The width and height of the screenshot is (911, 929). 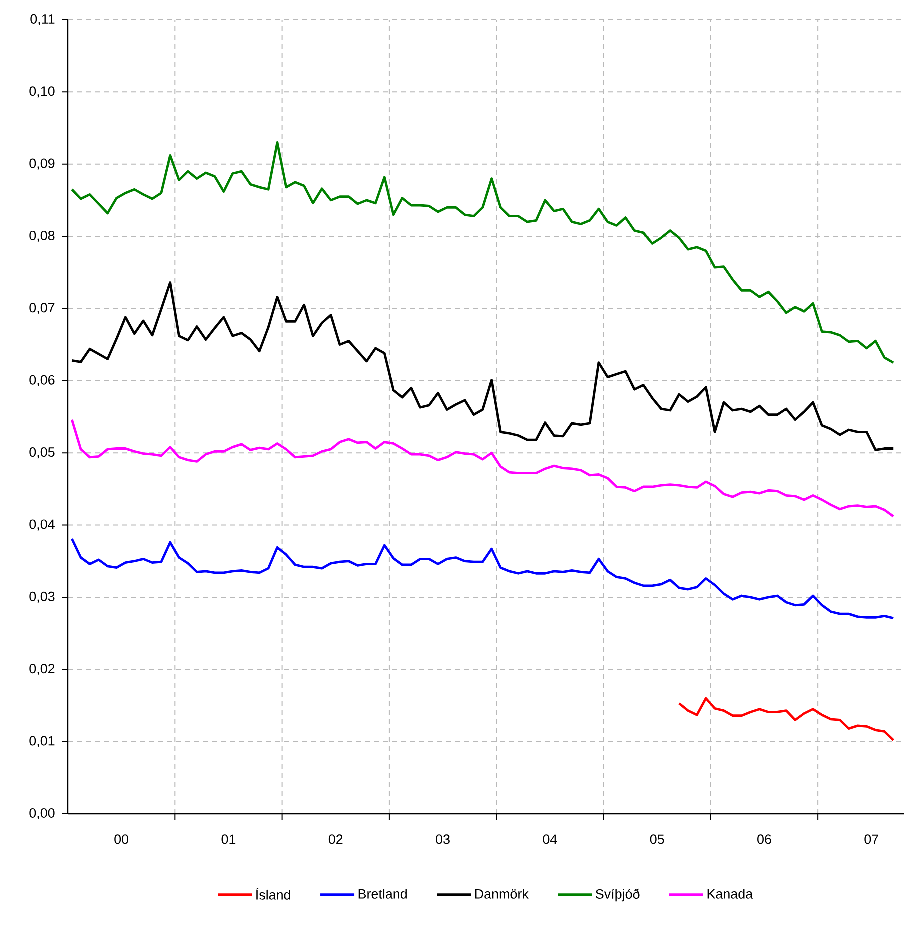 What do you see at coordinates (42, 525) in the screenshot?
I see `y-tick-label: 0,04` at bounding box center [42, 525].